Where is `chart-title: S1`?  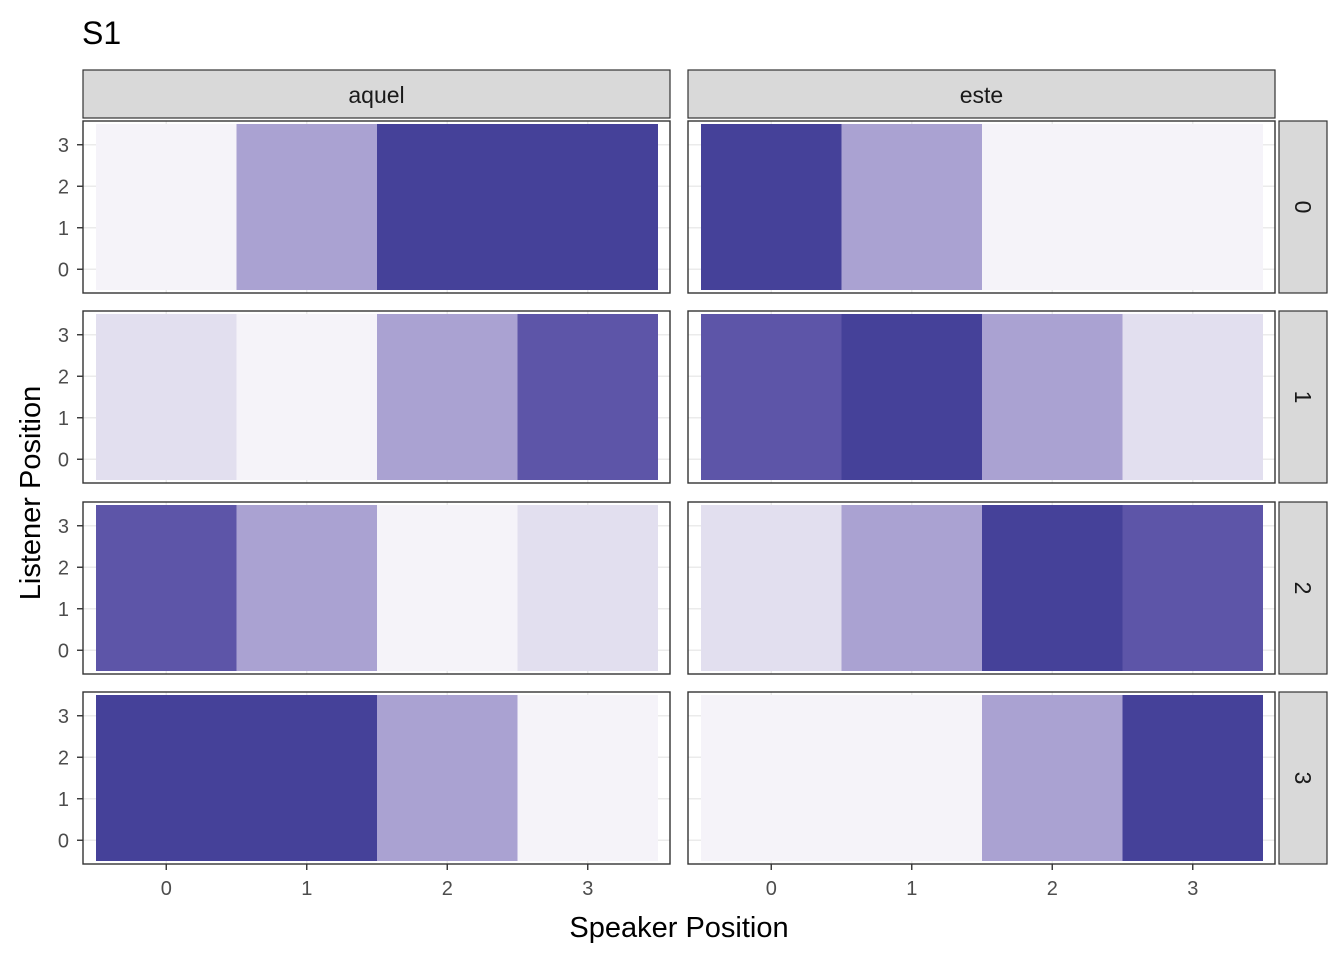 chart-title: S1 is located at coordinates (101, 33).